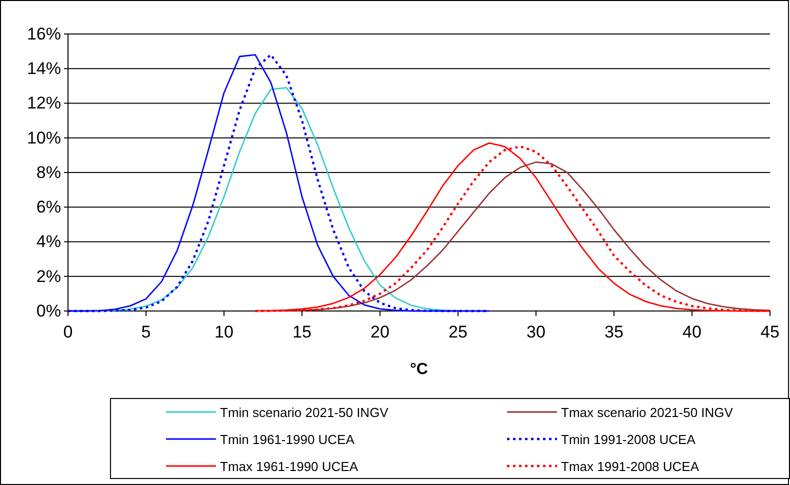  I want to click on x-tick-label: 40, so click(692, 332).